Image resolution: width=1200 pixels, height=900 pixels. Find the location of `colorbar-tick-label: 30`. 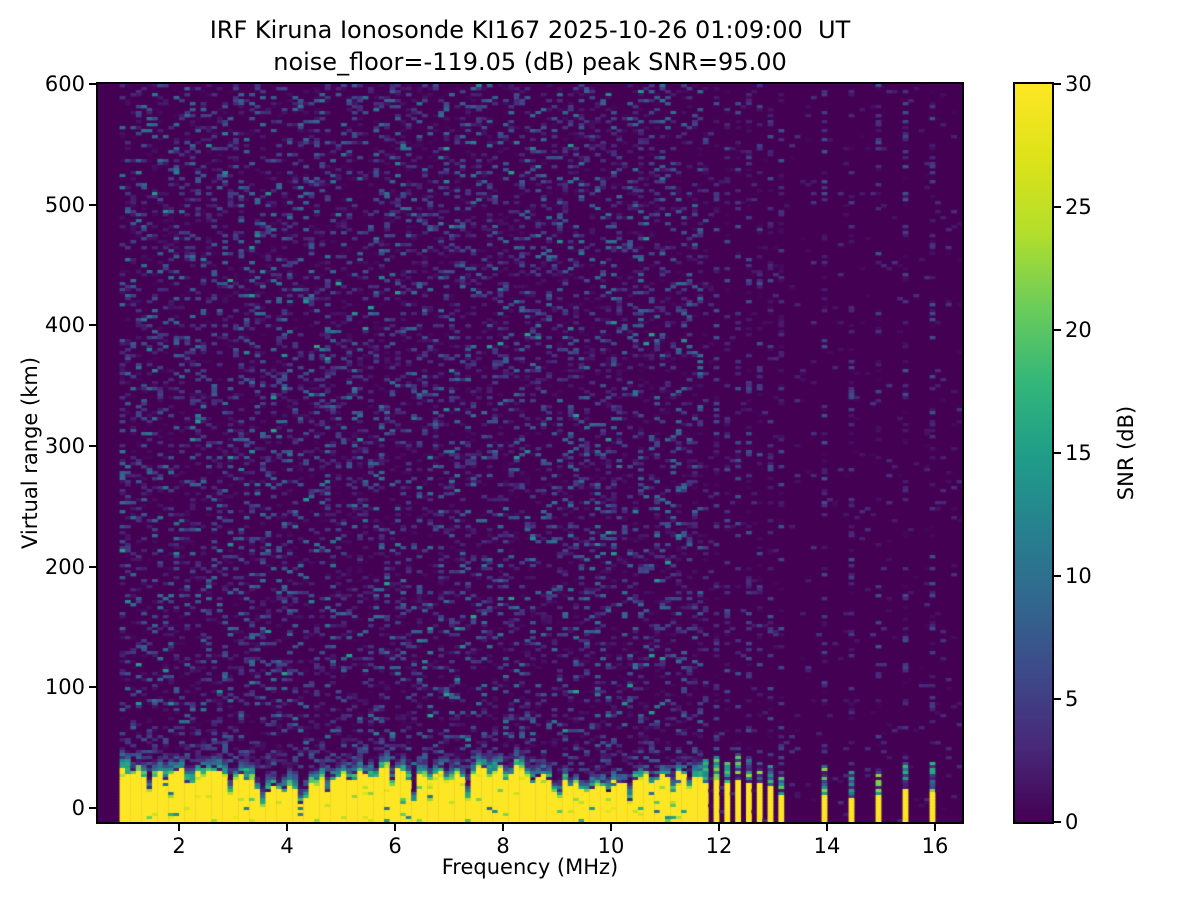

colorbar-tick-label: 30 is located at coordinates (1078, 84).